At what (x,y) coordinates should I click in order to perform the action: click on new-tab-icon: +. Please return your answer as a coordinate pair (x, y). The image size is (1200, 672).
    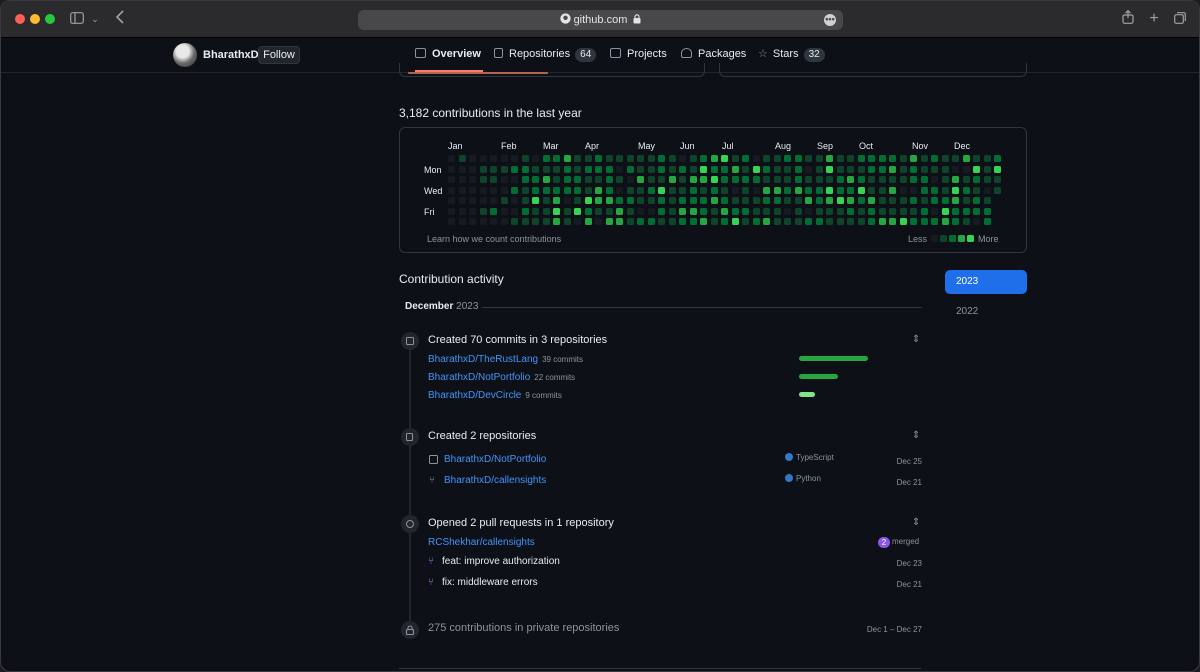
    Looking at the image, I should click on (1154, 18).